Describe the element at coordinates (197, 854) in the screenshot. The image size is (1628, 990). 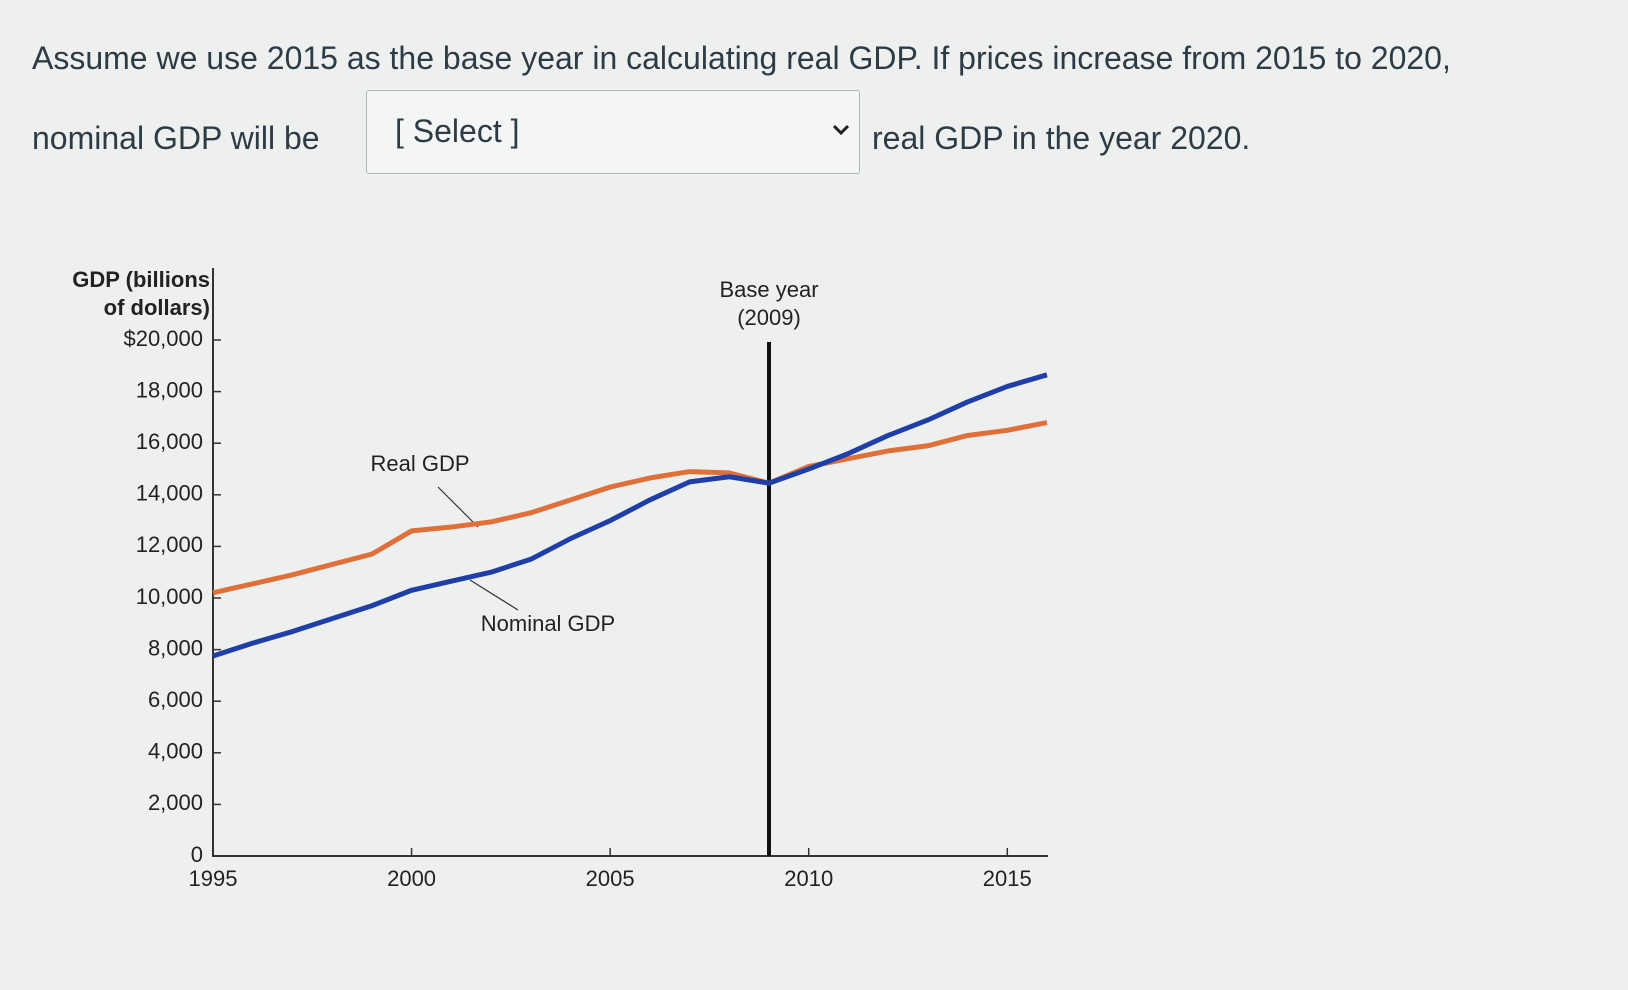
I see `y-tick-label: 0` at that location.